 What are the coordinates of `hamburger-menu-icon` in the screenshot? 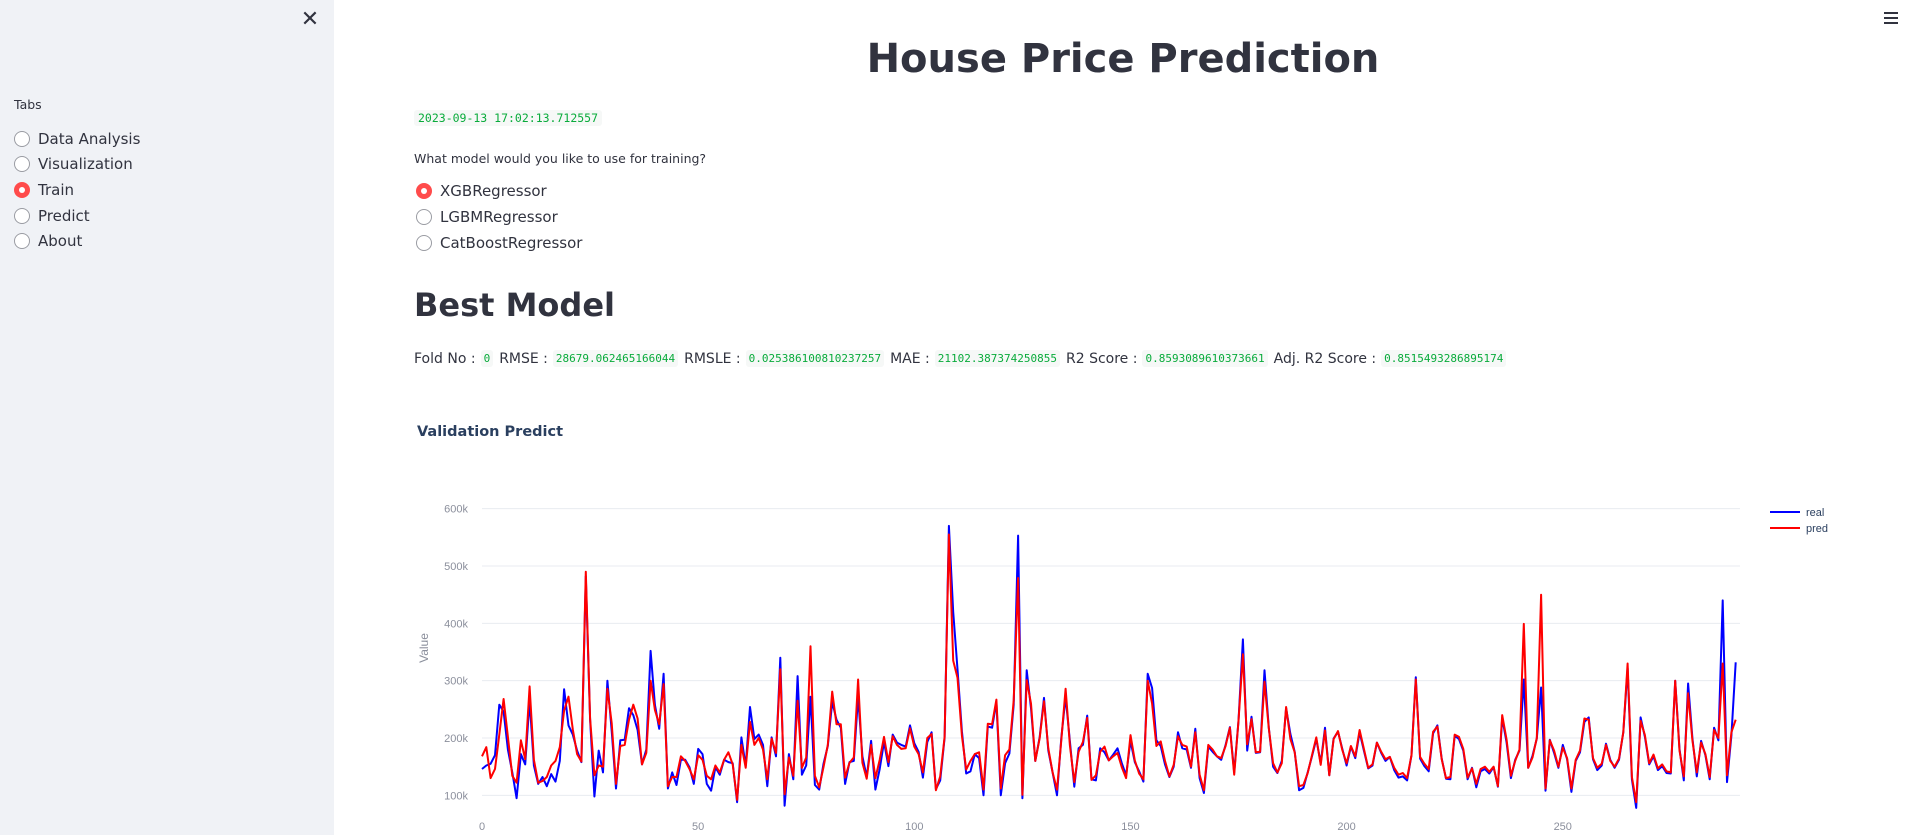 It's located at (1891, 19).